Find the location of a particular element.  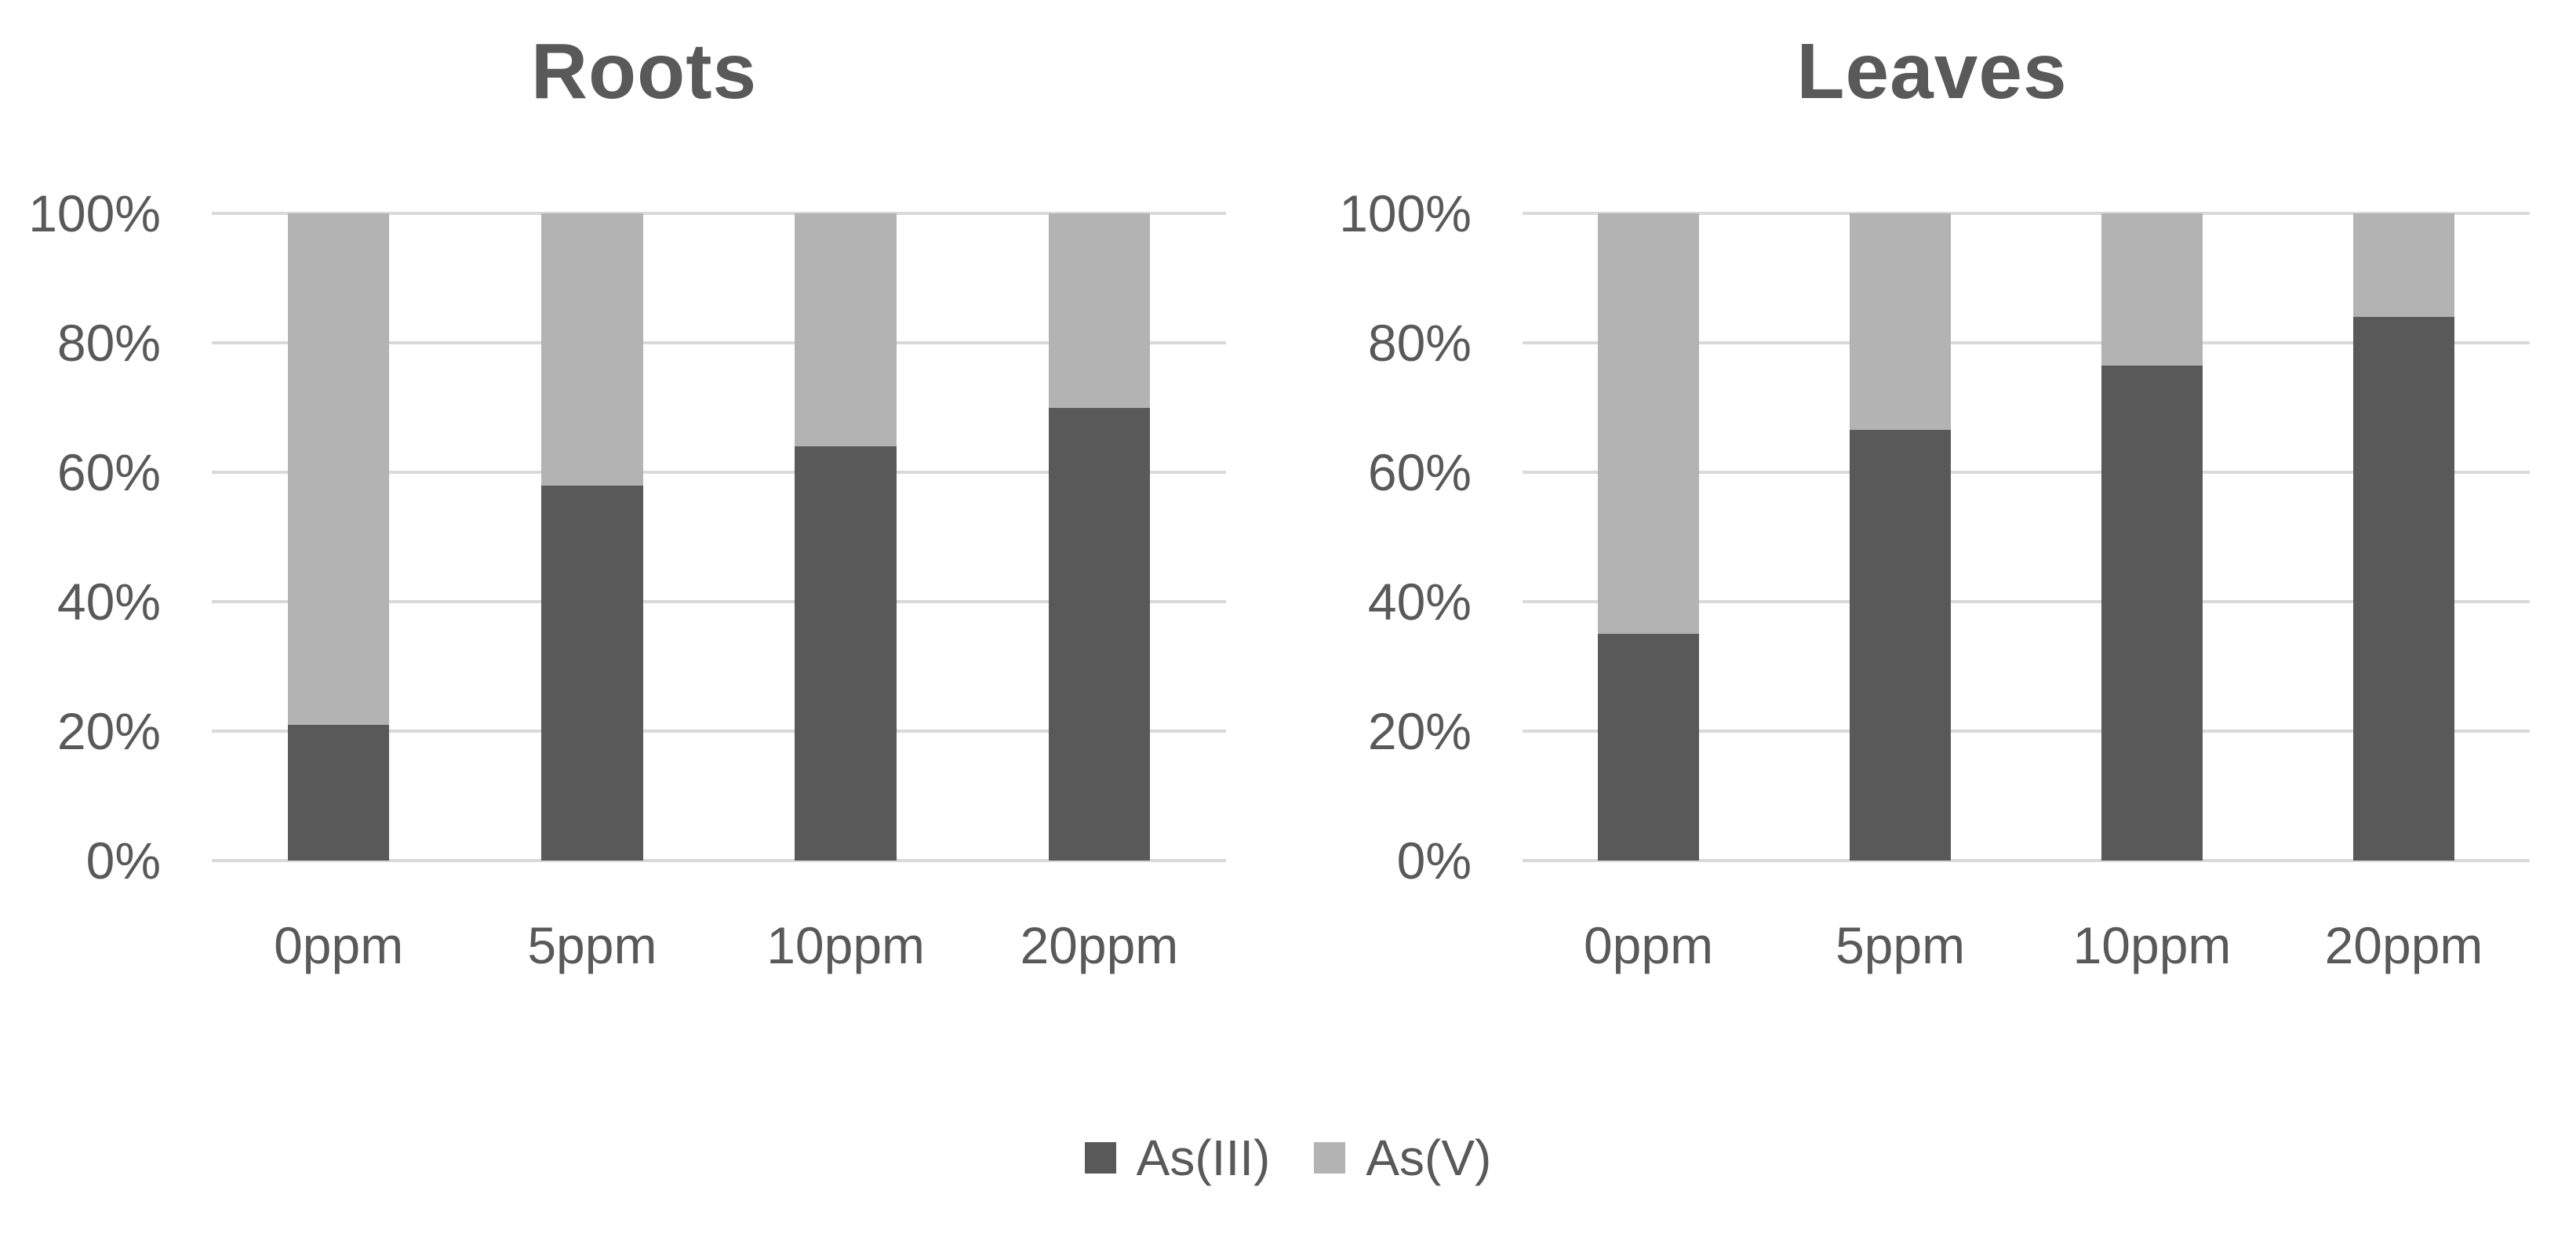

legend-swatch-asIII-icon is located at coordinates (1100, 1158).